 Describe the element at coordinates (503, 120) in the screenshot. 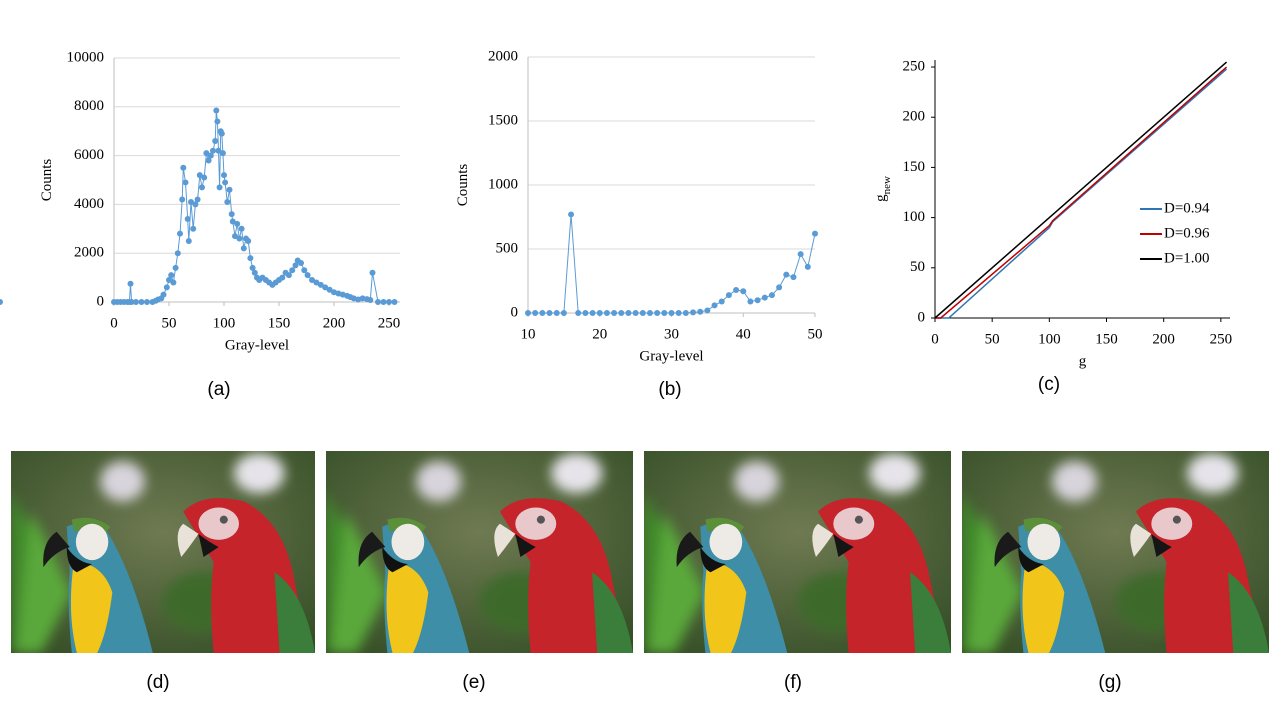

I see `y-tick-label: 1500` at that location.